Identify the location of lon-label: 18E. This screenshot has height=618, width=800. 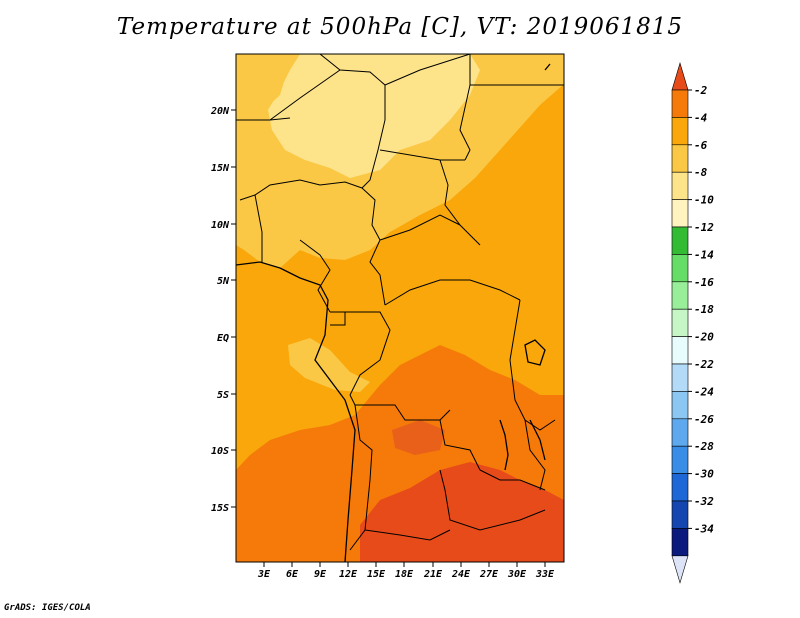
(404, 574).